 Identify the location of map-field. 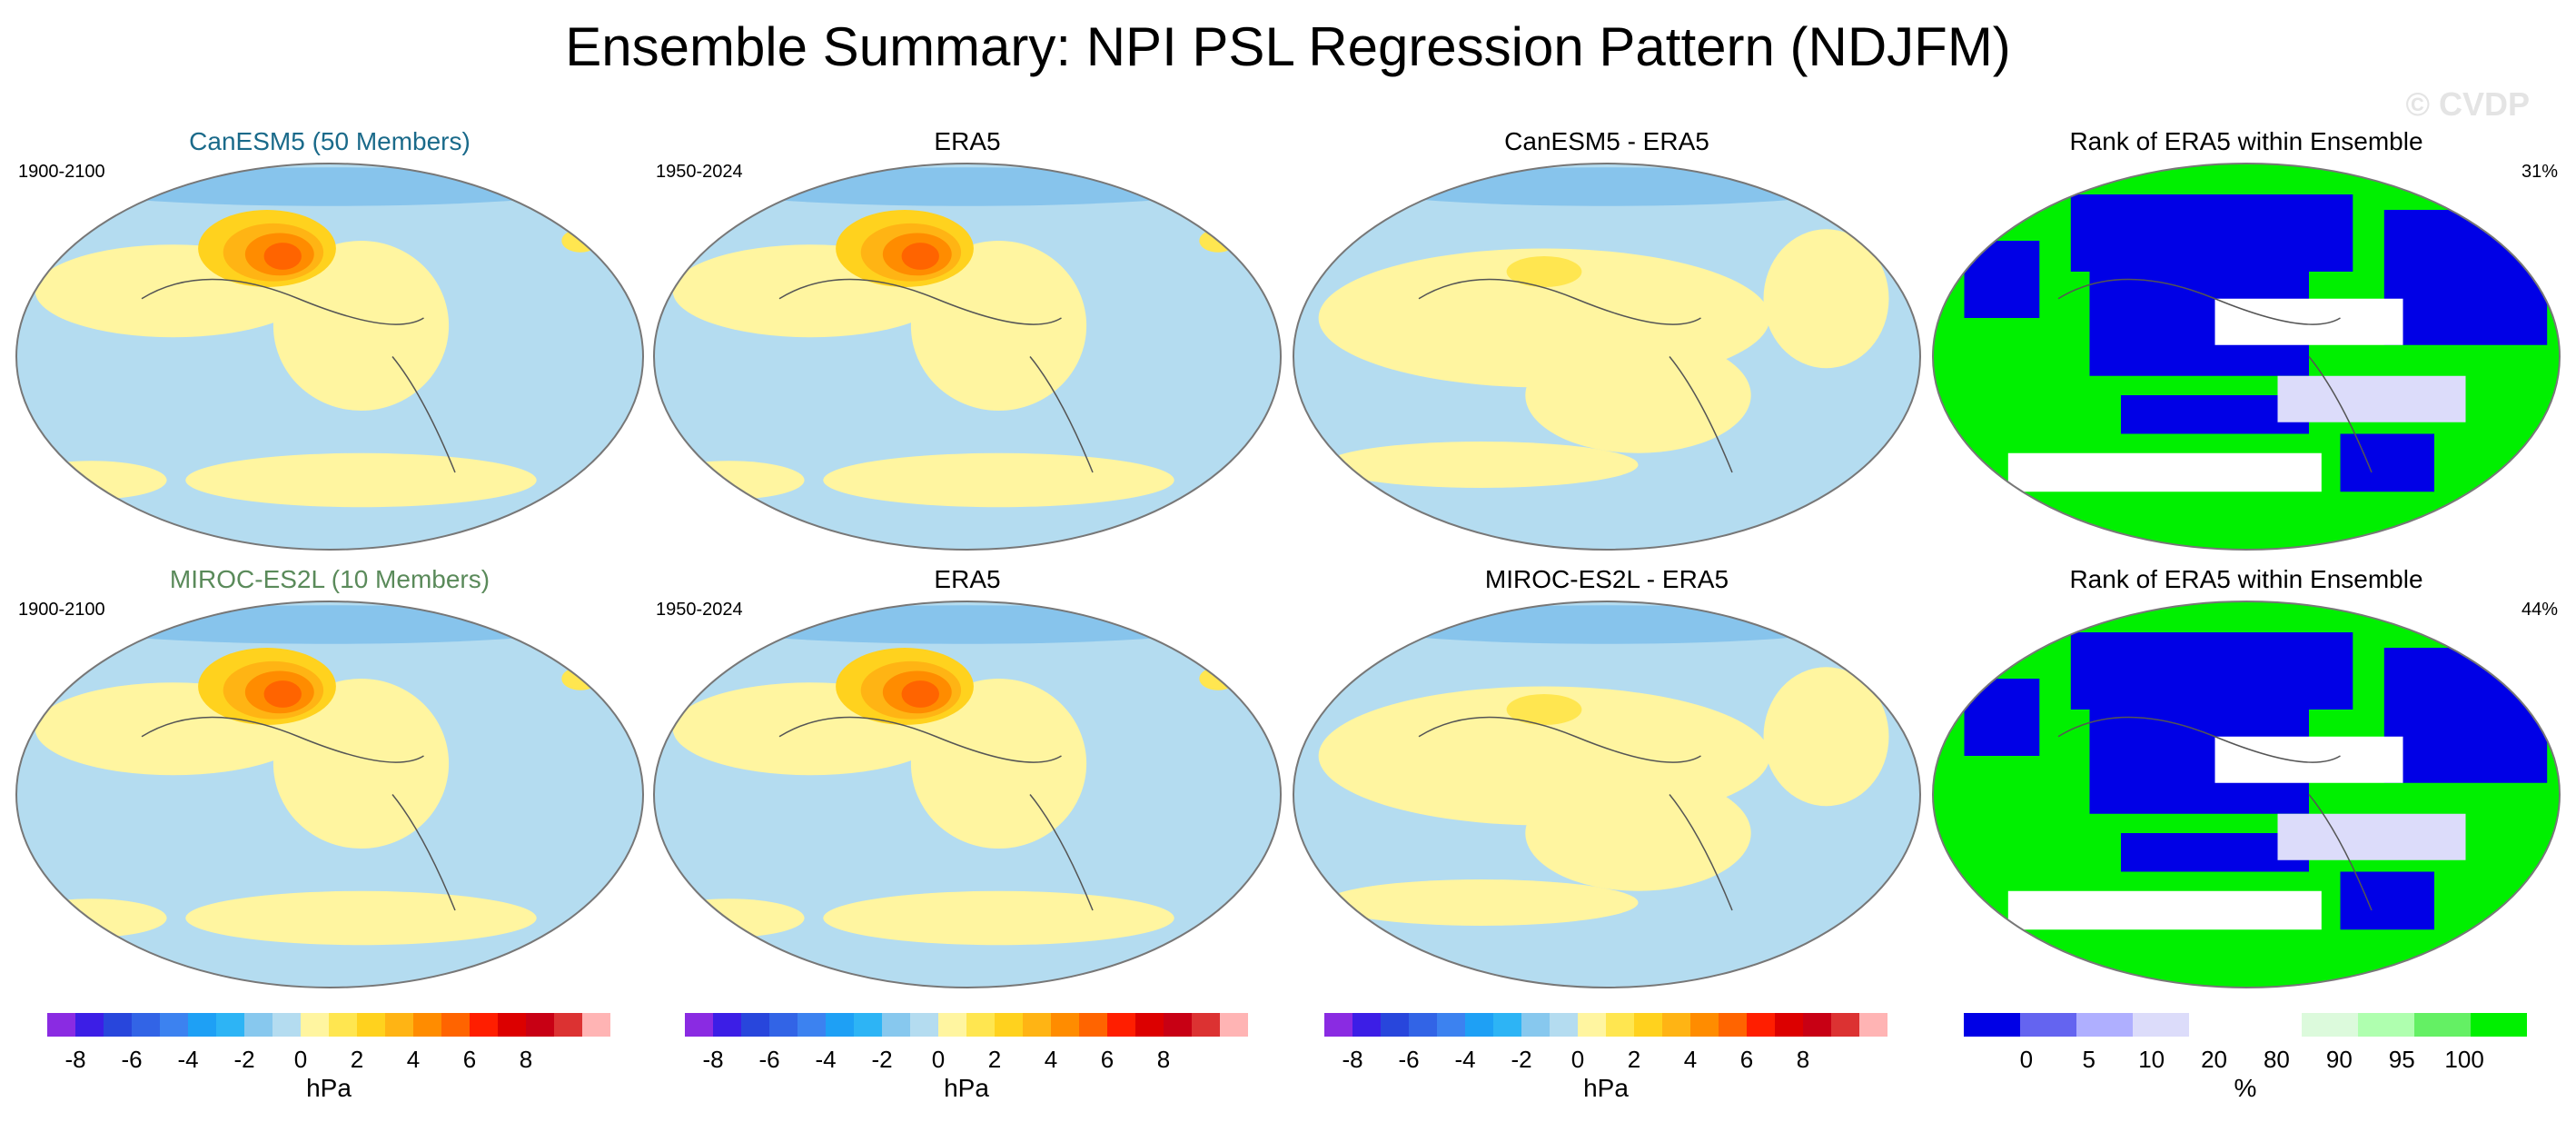
(2246, 795).